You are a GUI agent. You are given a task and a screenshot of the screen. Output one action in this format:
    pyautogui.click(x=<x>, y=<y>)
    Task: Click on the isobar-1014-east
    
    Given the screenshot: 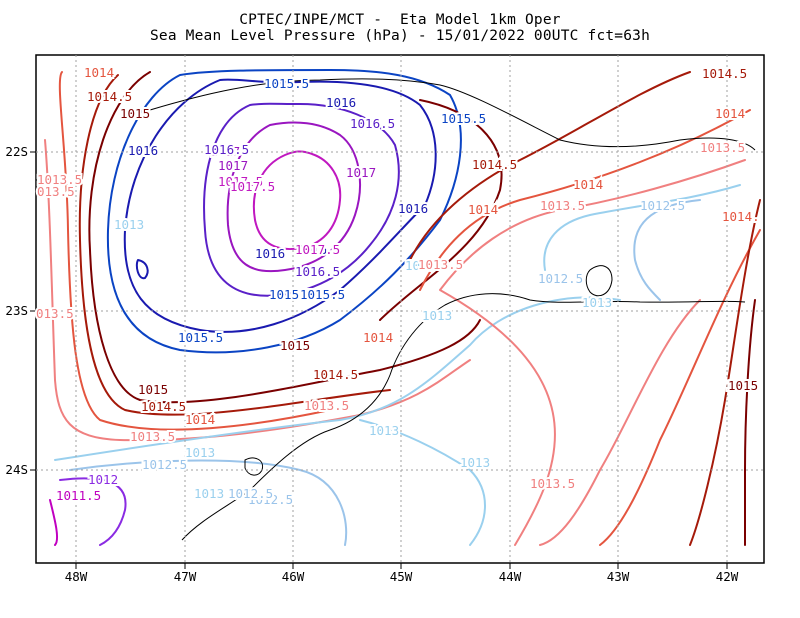 What is the action you would take?
    pyautogui.click(x=585, y=200)
    